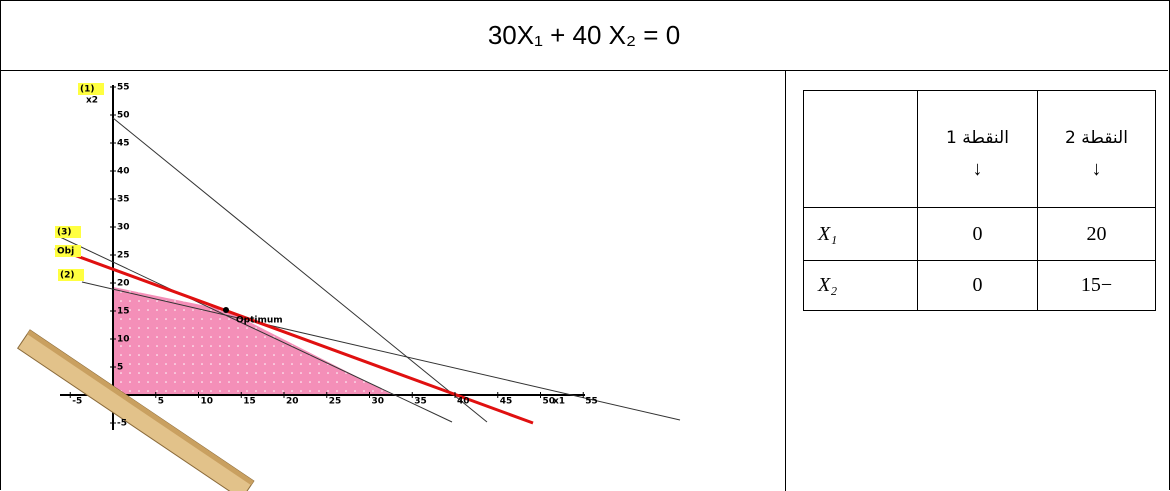 The image size is (1170, 491). I want to click on x-tick-label: 55, so click(591, 402).